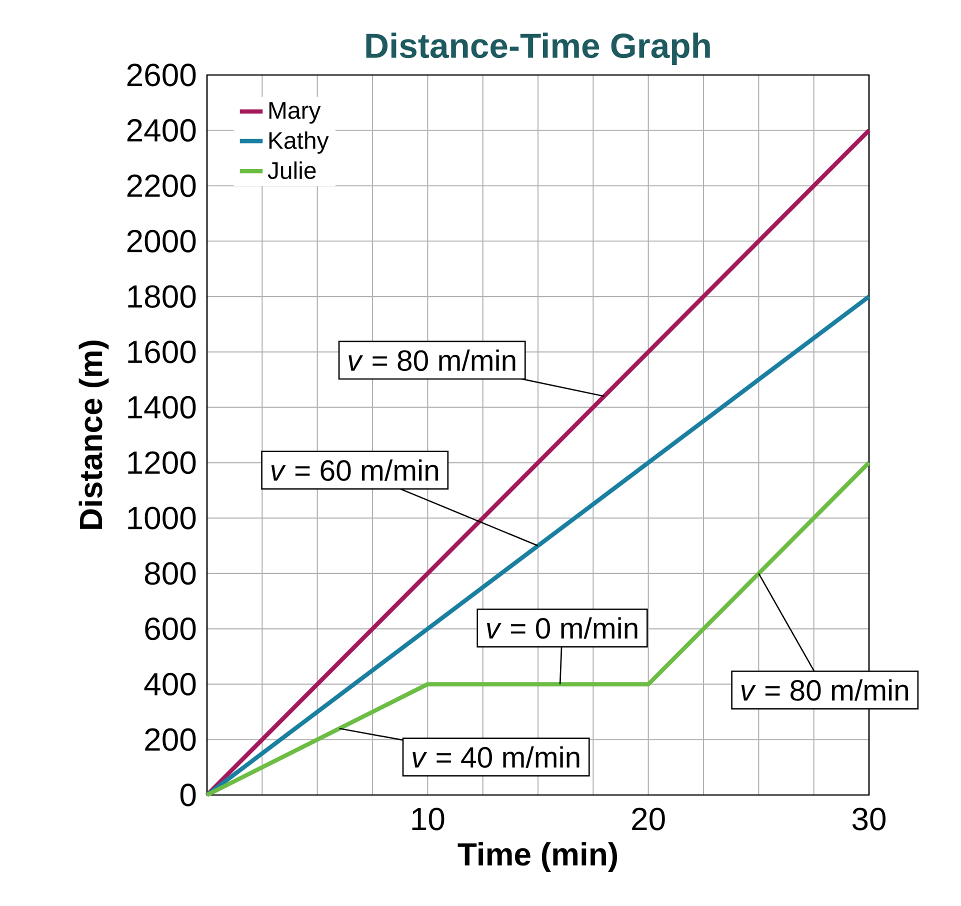 The width and height of the screenshot is (961, 906). What do you see at coordinates (170, 739) in the screenshot?
I see `y-tick-label: 200` at bounding box center [170, 739].